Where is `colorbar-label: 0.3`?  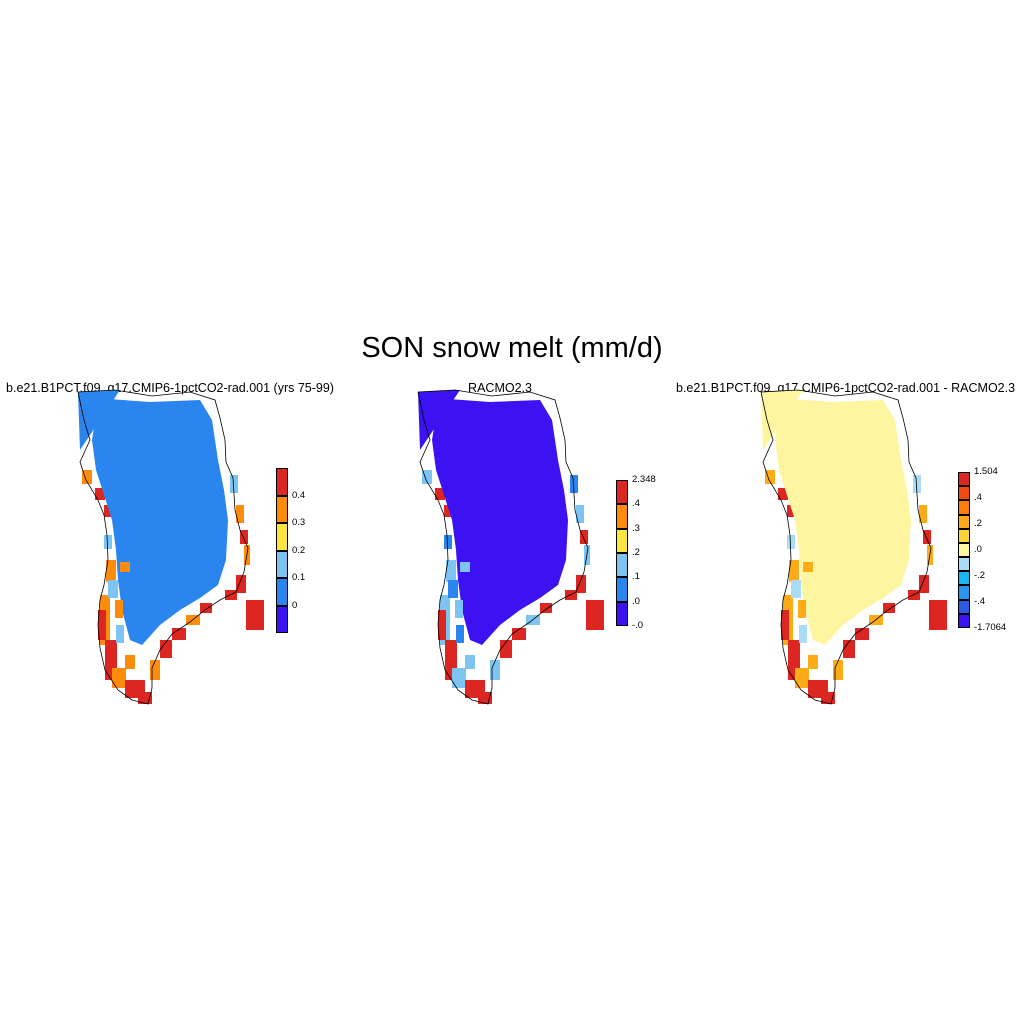
colorbar-label: 0.3 is located at coordinates (299, 522).